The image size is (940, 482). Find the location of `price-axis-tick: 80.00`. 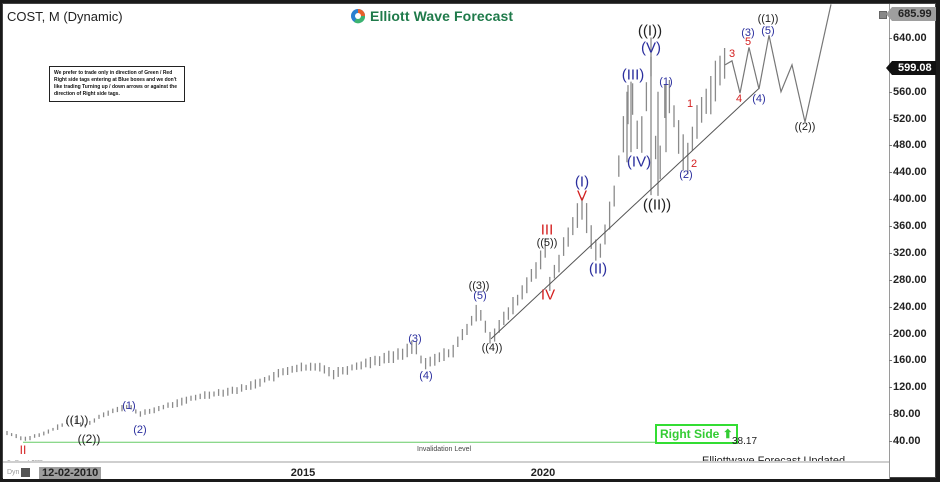

price-axis-tick: 80.00 is located at coordinates (905, 414).